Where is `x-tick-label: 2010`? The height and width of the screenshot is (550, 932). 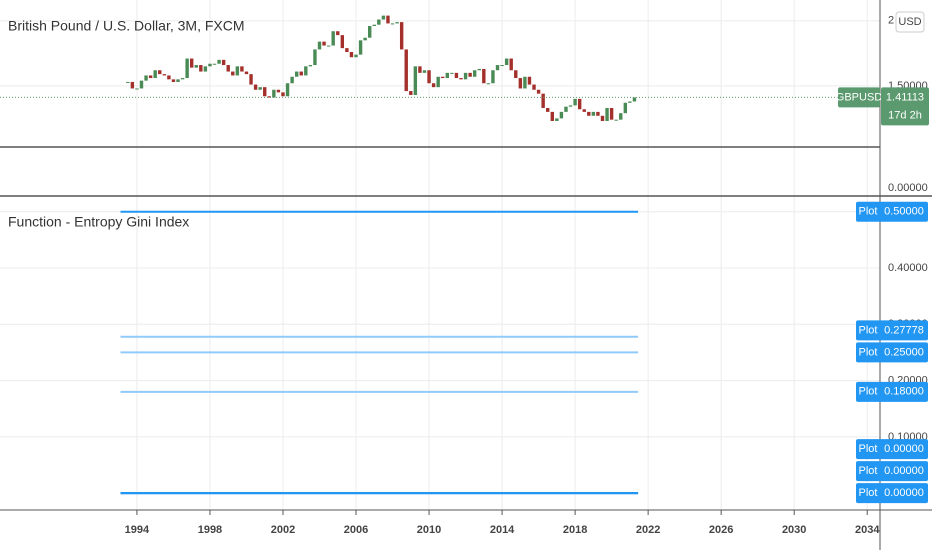 x-tick-label: 2010 is located at coordinates (429, 530).